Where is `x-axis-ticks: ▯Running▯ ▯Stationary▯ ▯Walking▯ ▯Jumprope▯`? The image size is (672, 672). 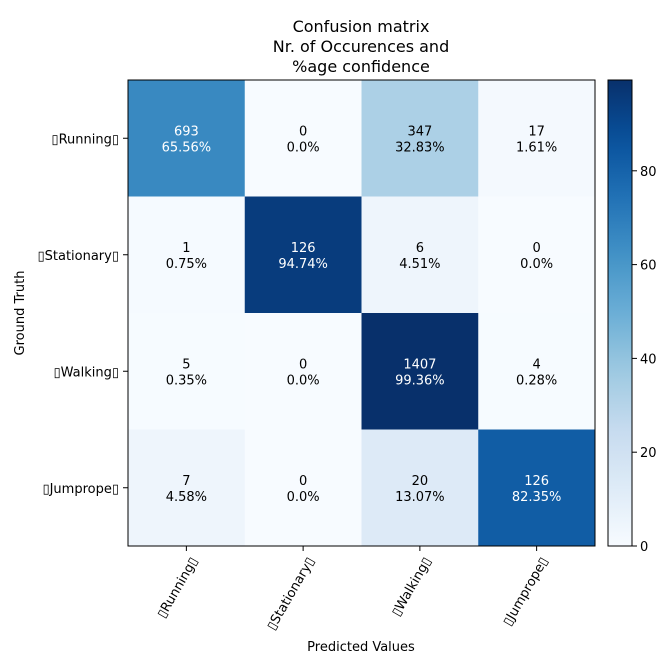
x-axis-ticks: ▯Running▯ ▯Stationary▯ ▯Walking▯ ▯Jumprope▯ is located at coordinates (353, 589).